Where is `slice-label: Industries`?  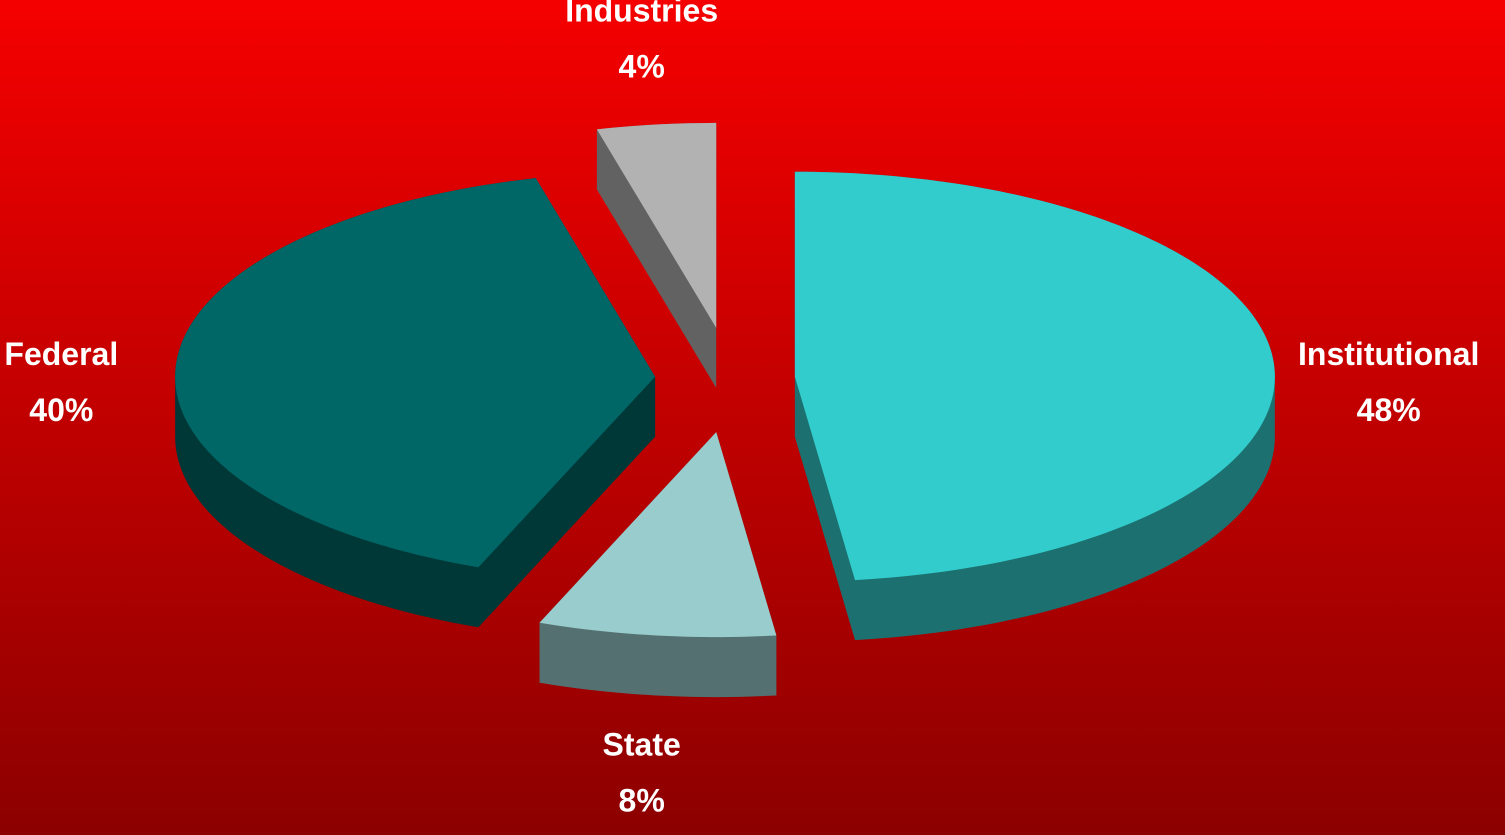
slice-label: Industries is located at coordinates (641, 14).